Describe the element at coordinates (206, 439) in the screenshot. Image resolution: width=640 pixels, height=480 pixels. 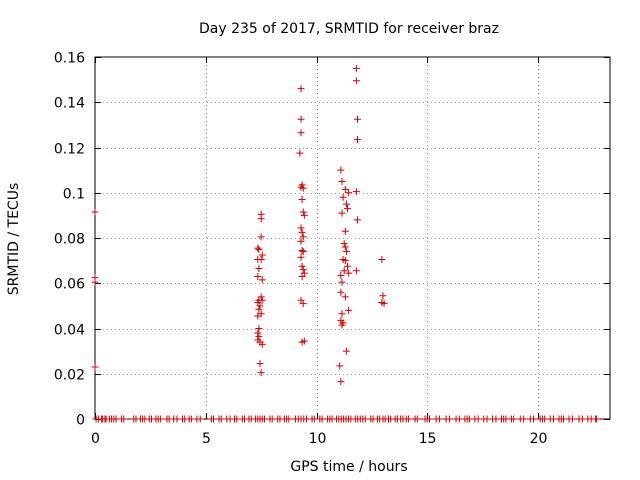
I see `x-tick-label: 5` at that location.